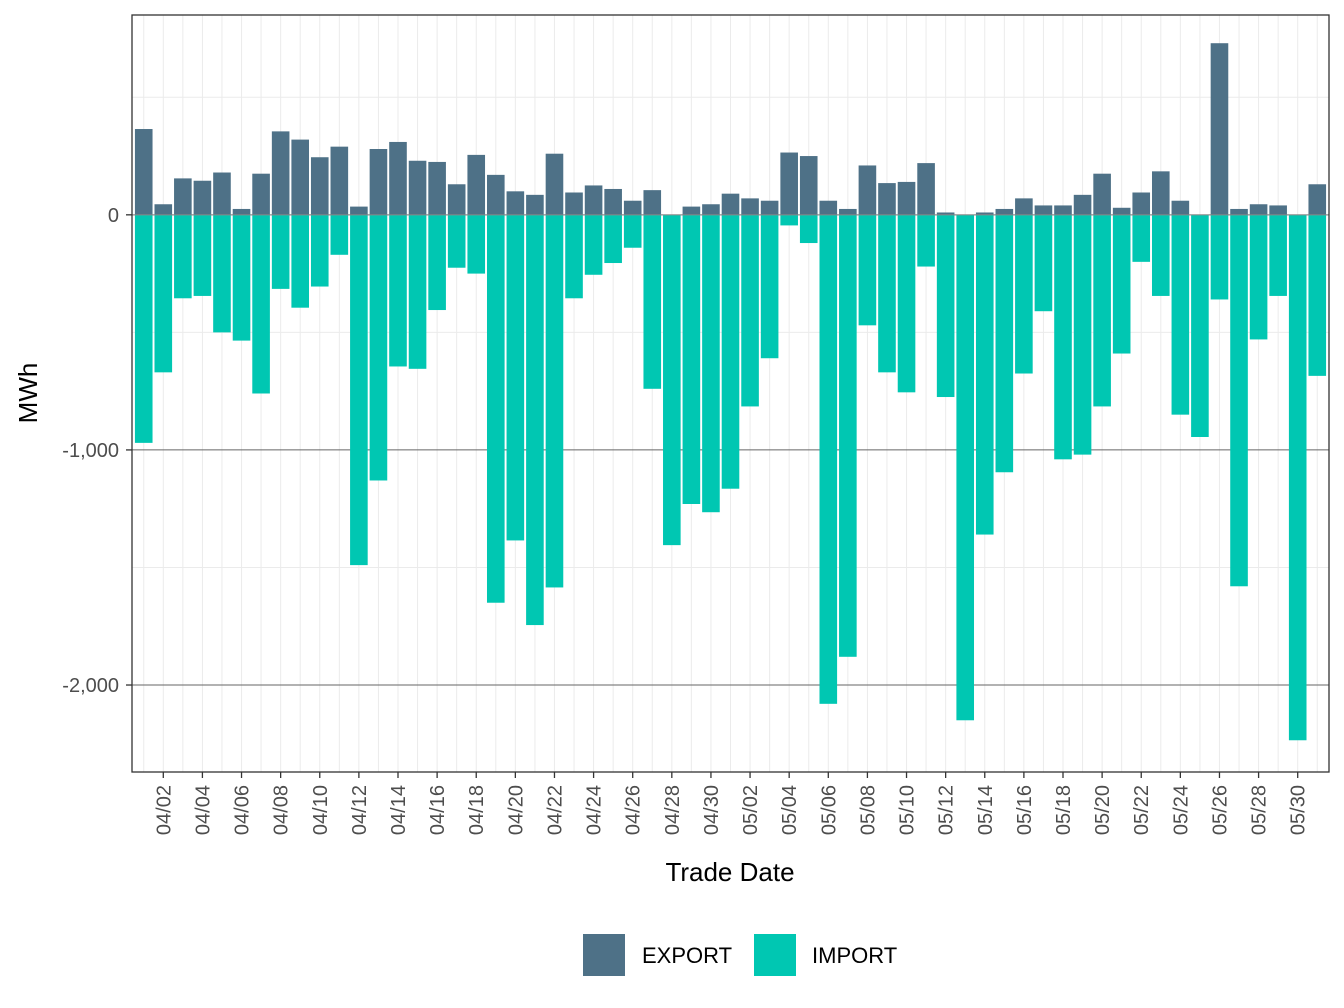 The height and width of the screenshot is (1008, 1344). What do you see at coordinates (712, 810) in the screenshot?
I see `x-tick-label: 04/30` at bounding box center [712, 810].